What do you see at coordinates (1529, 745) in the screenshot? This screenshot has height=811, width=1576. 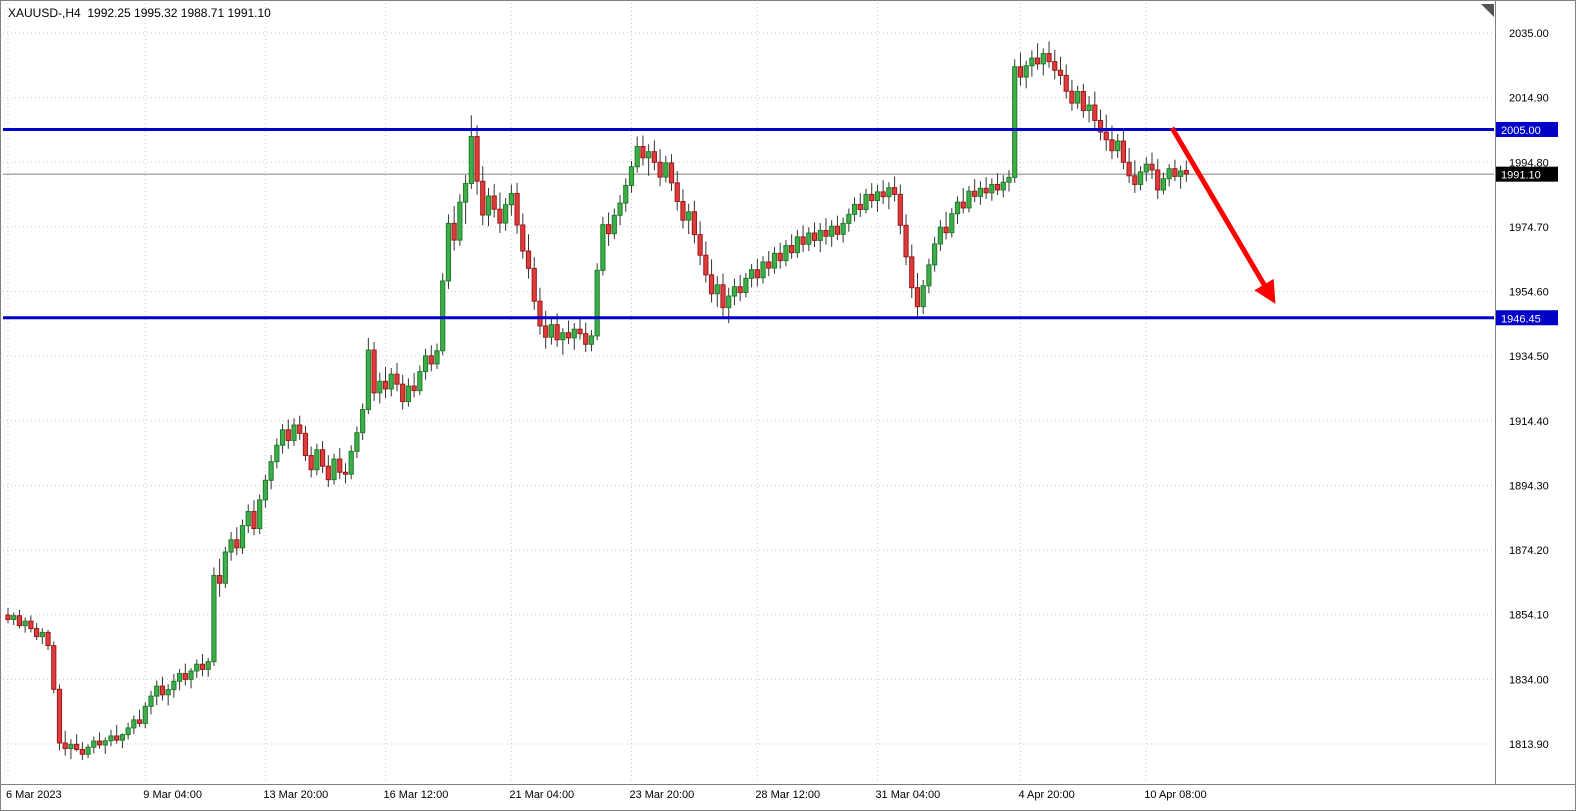 I see `y-axis-label: 1813.90` at bounding box center [1529, 745].